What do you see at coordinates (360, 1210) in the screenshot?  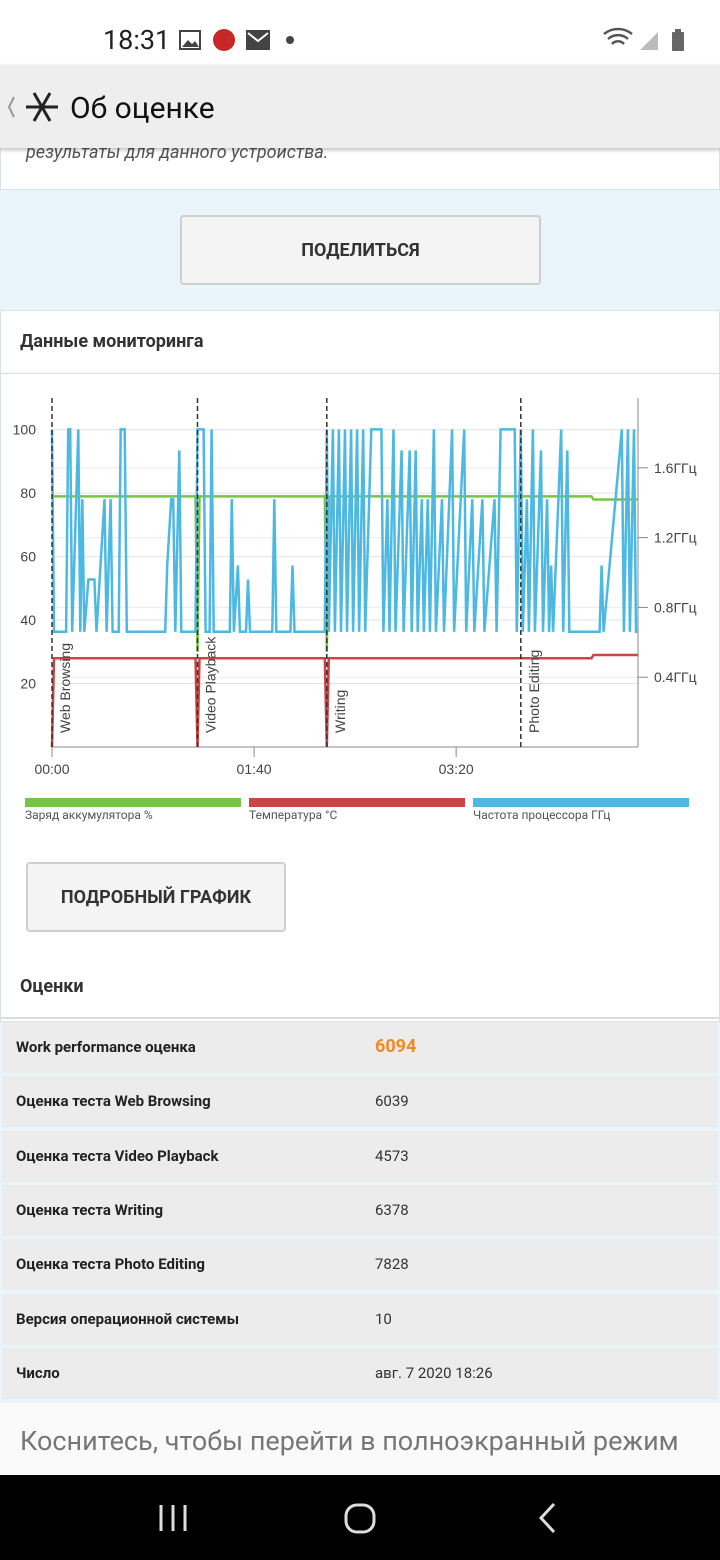 I see `score-row: Оценка теста Writing 6378` at bounding box center [360, 1210].